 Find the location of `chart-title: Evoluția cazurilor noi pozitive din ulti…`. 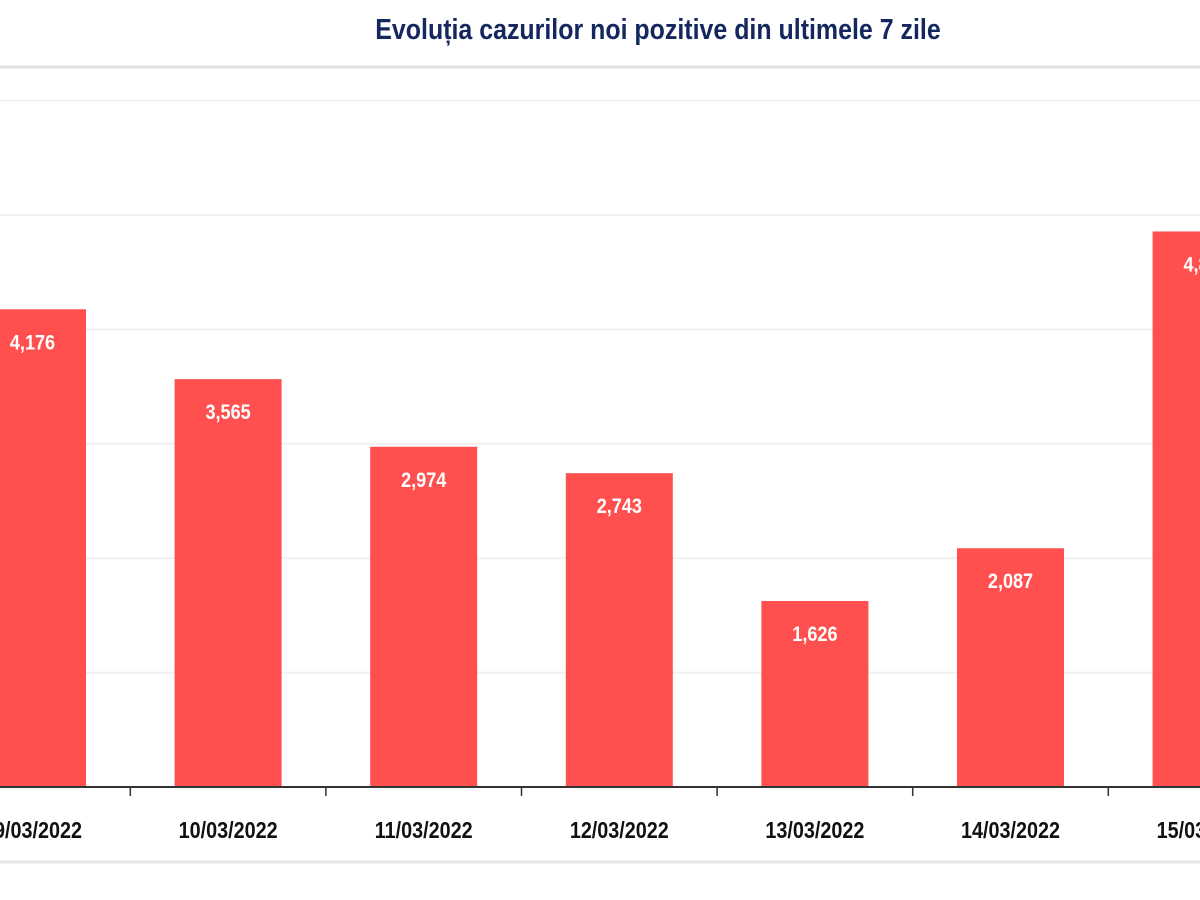

chart-title: Evoluția cazurilor noi pozitive din ulti… is located at coordinates (658, 30).